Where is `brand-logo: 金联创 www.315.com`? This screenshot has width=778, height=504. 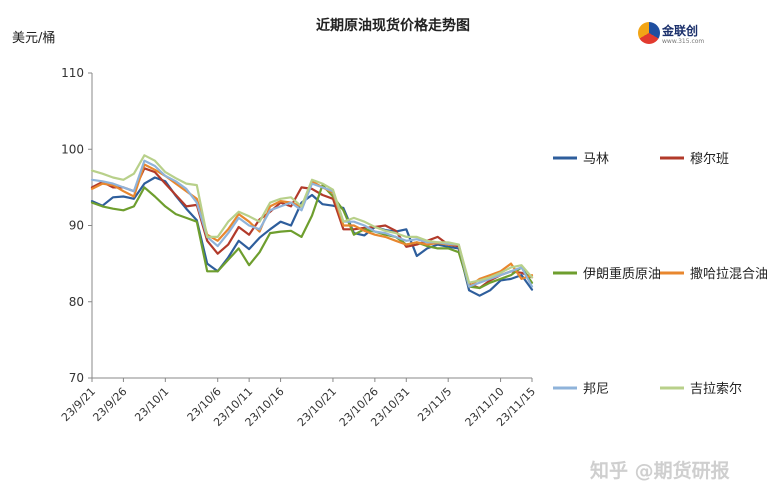 brand-logo: 金联创 www.315.com is located at coordinates (678, 33).